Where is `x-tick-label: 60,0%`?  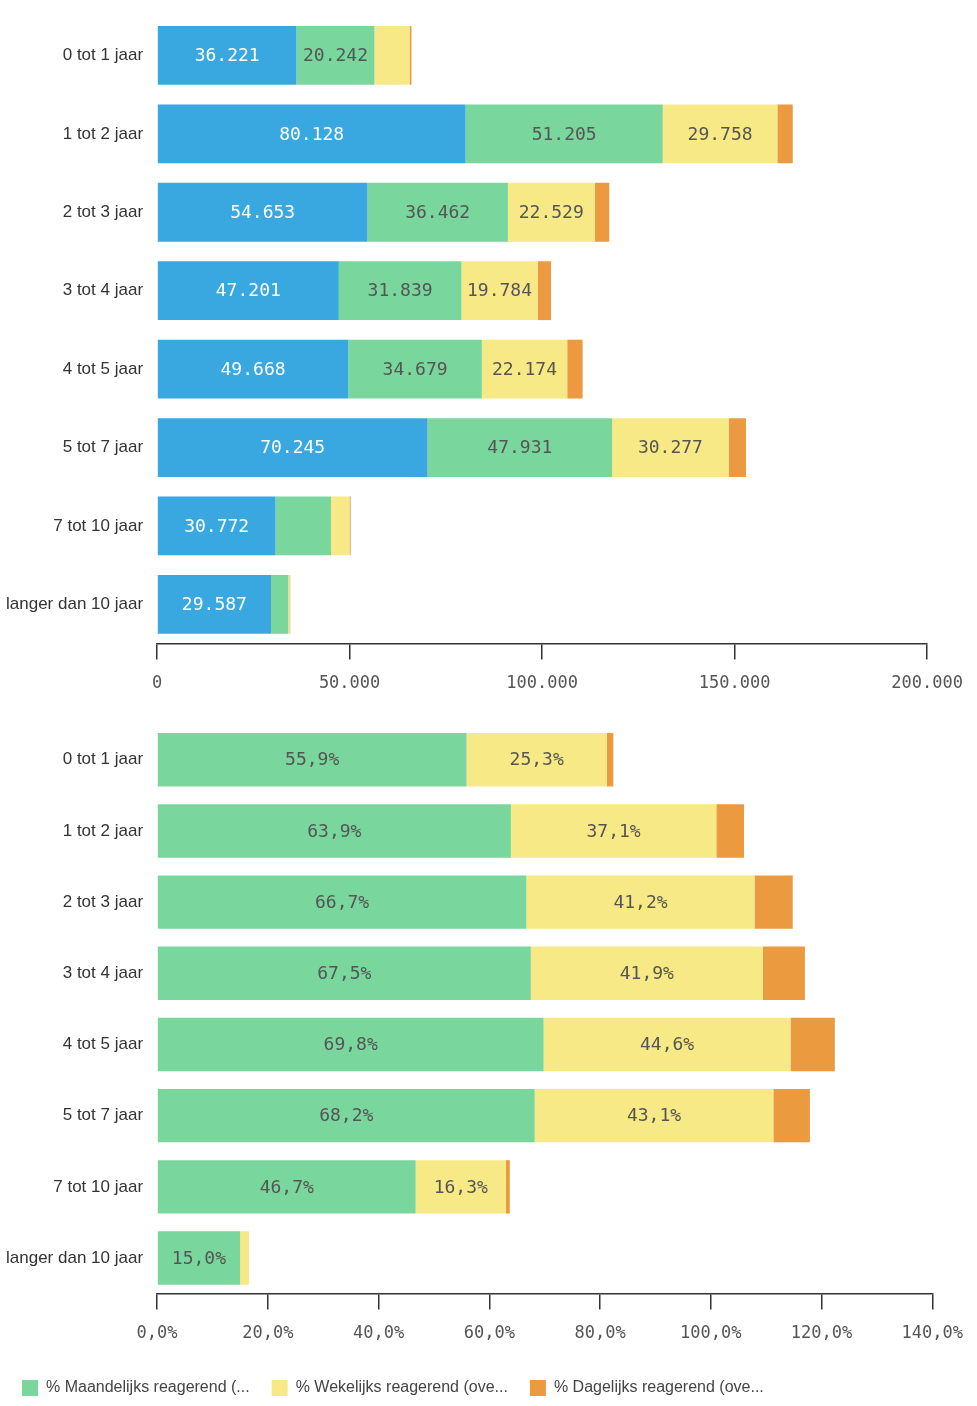 x-tick-label: 60,0% is located at coordinates (489, 1332).